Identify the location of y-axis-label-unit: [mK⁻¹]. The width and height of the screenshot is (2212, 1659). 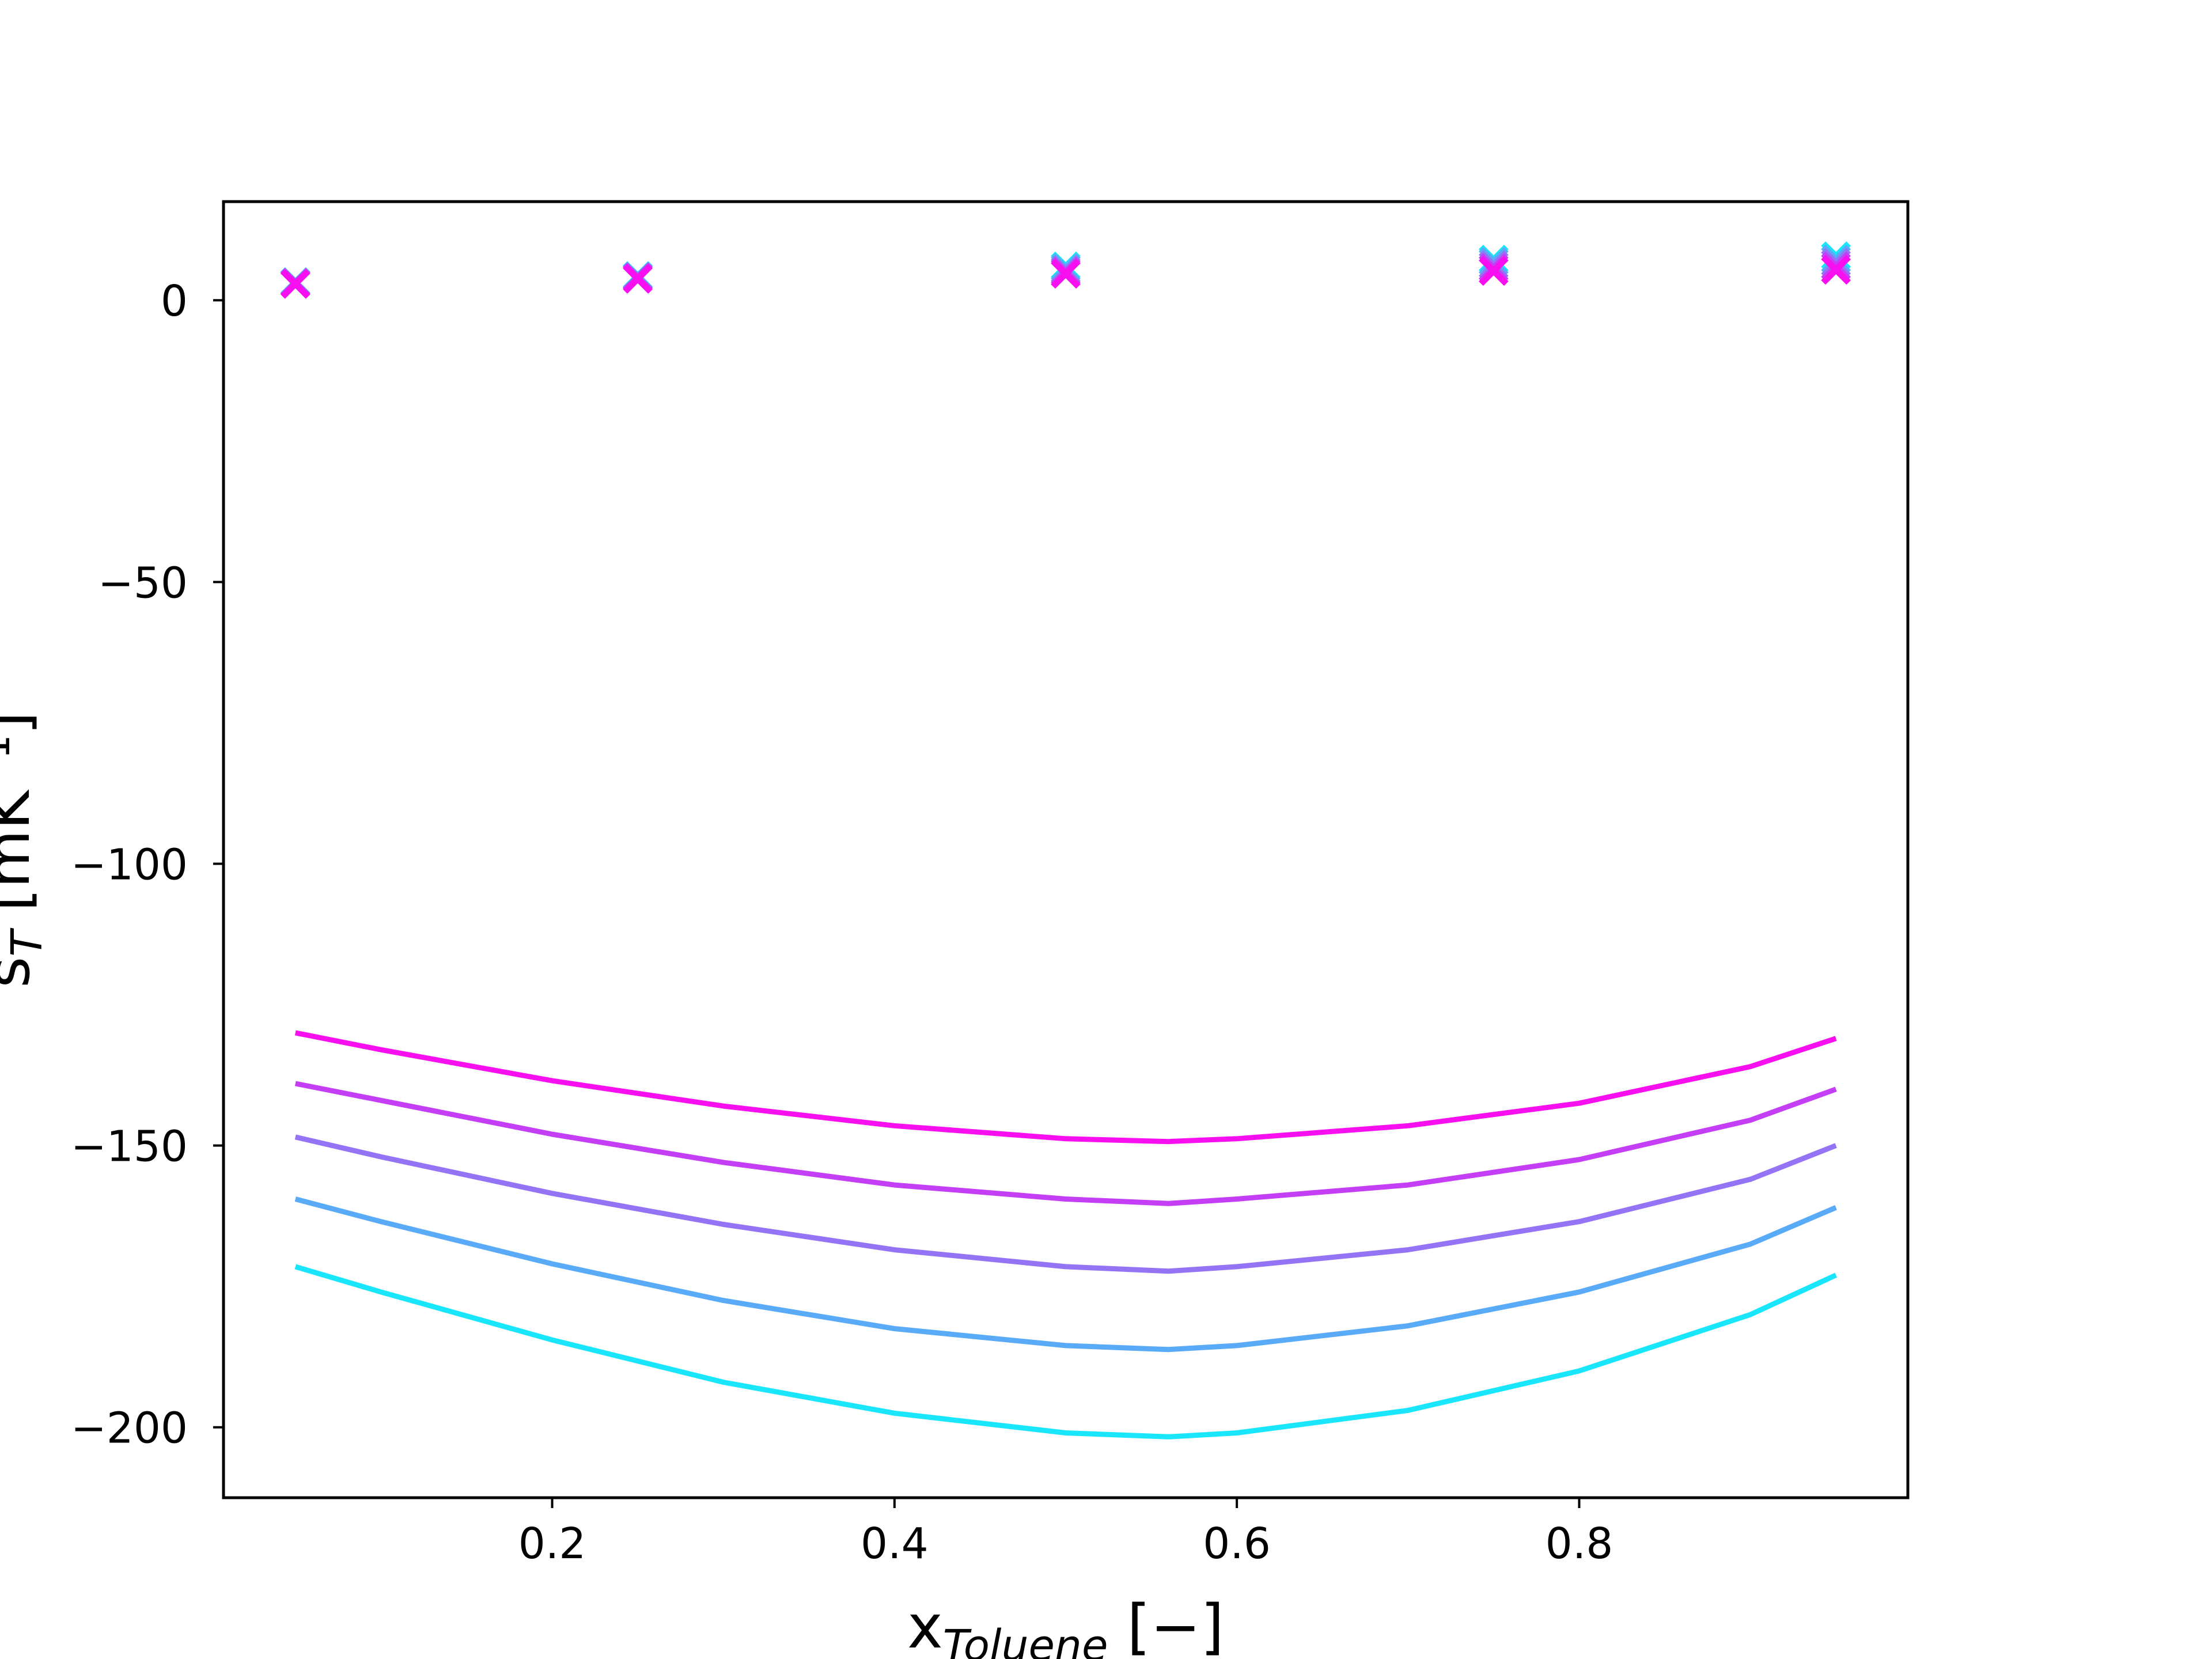
(21, 820).